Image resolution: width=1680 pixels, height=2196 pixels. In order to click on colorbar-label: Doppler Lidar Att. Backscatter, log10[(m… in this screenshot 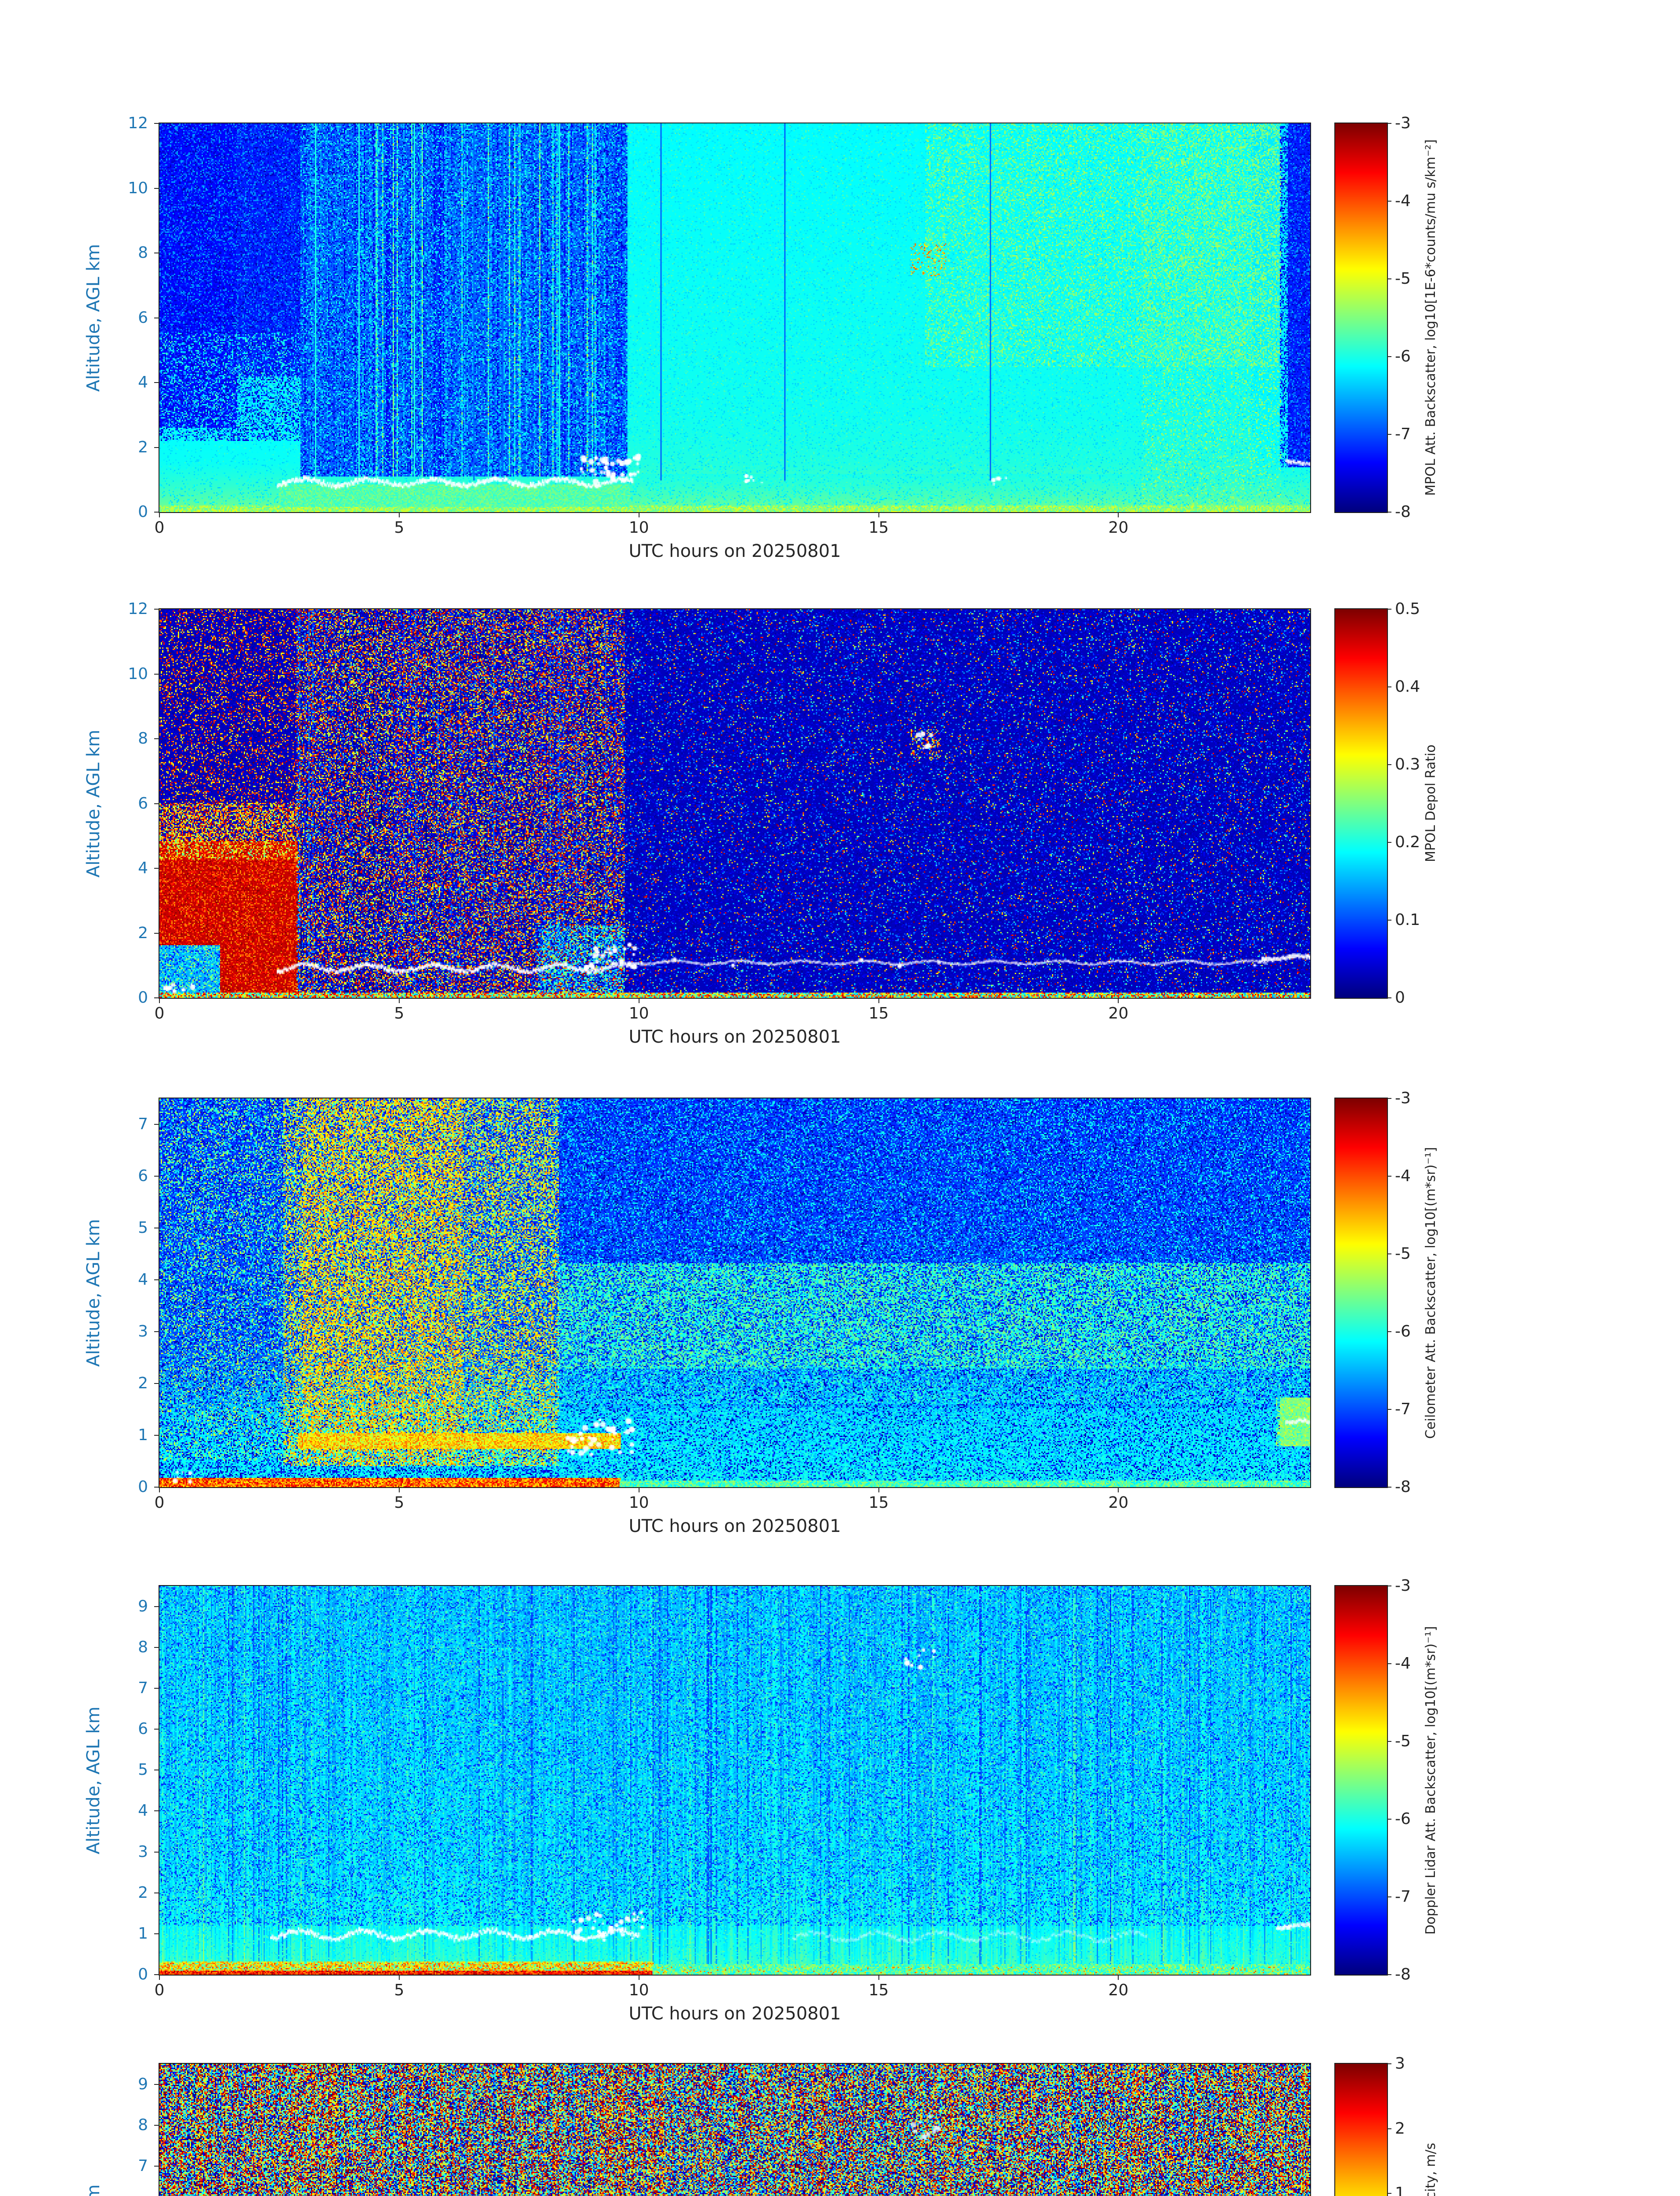, I will do `click(1431, 1781)`.